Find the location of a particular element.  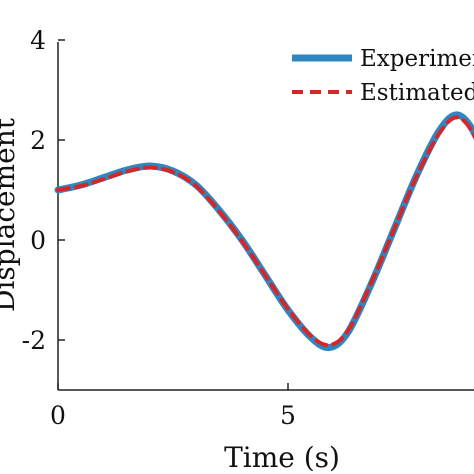

y-tick-label: 0 is located at coordinates (38, 240).